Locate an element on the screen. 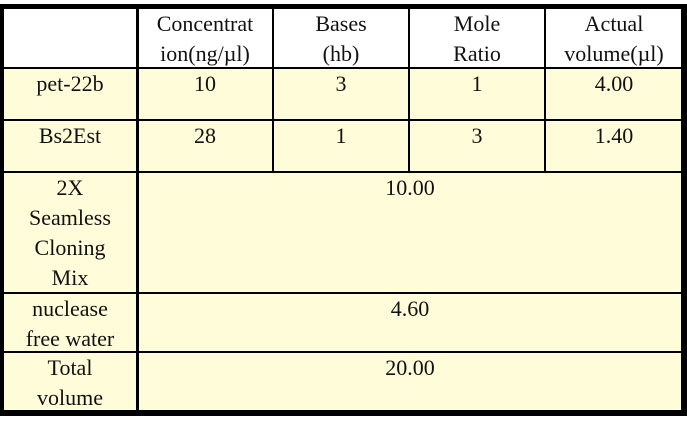 The height and width of the screenshot is (428, 687). row-label: pet-22b is located at coordinates (70, 94).